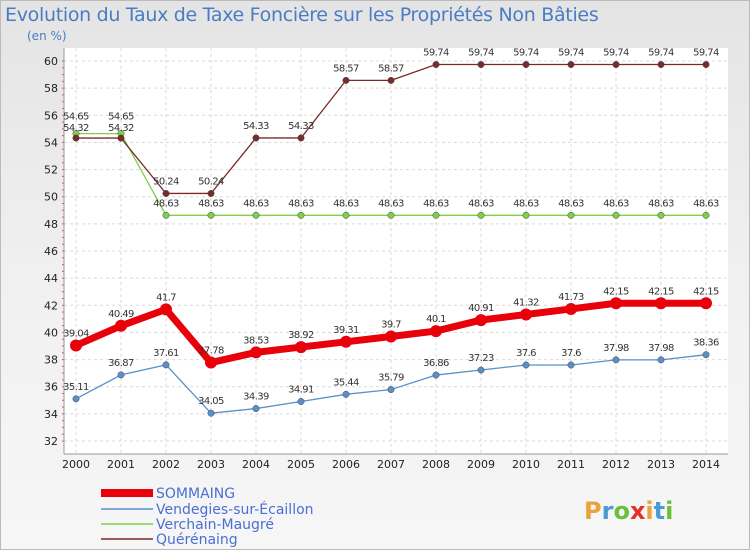 The image size is (750, 551). Describe the element at coordinates (166, 353) in the screenshot. I see `data-label-vendegies-sur-ecaillon: 37.61` at that location.